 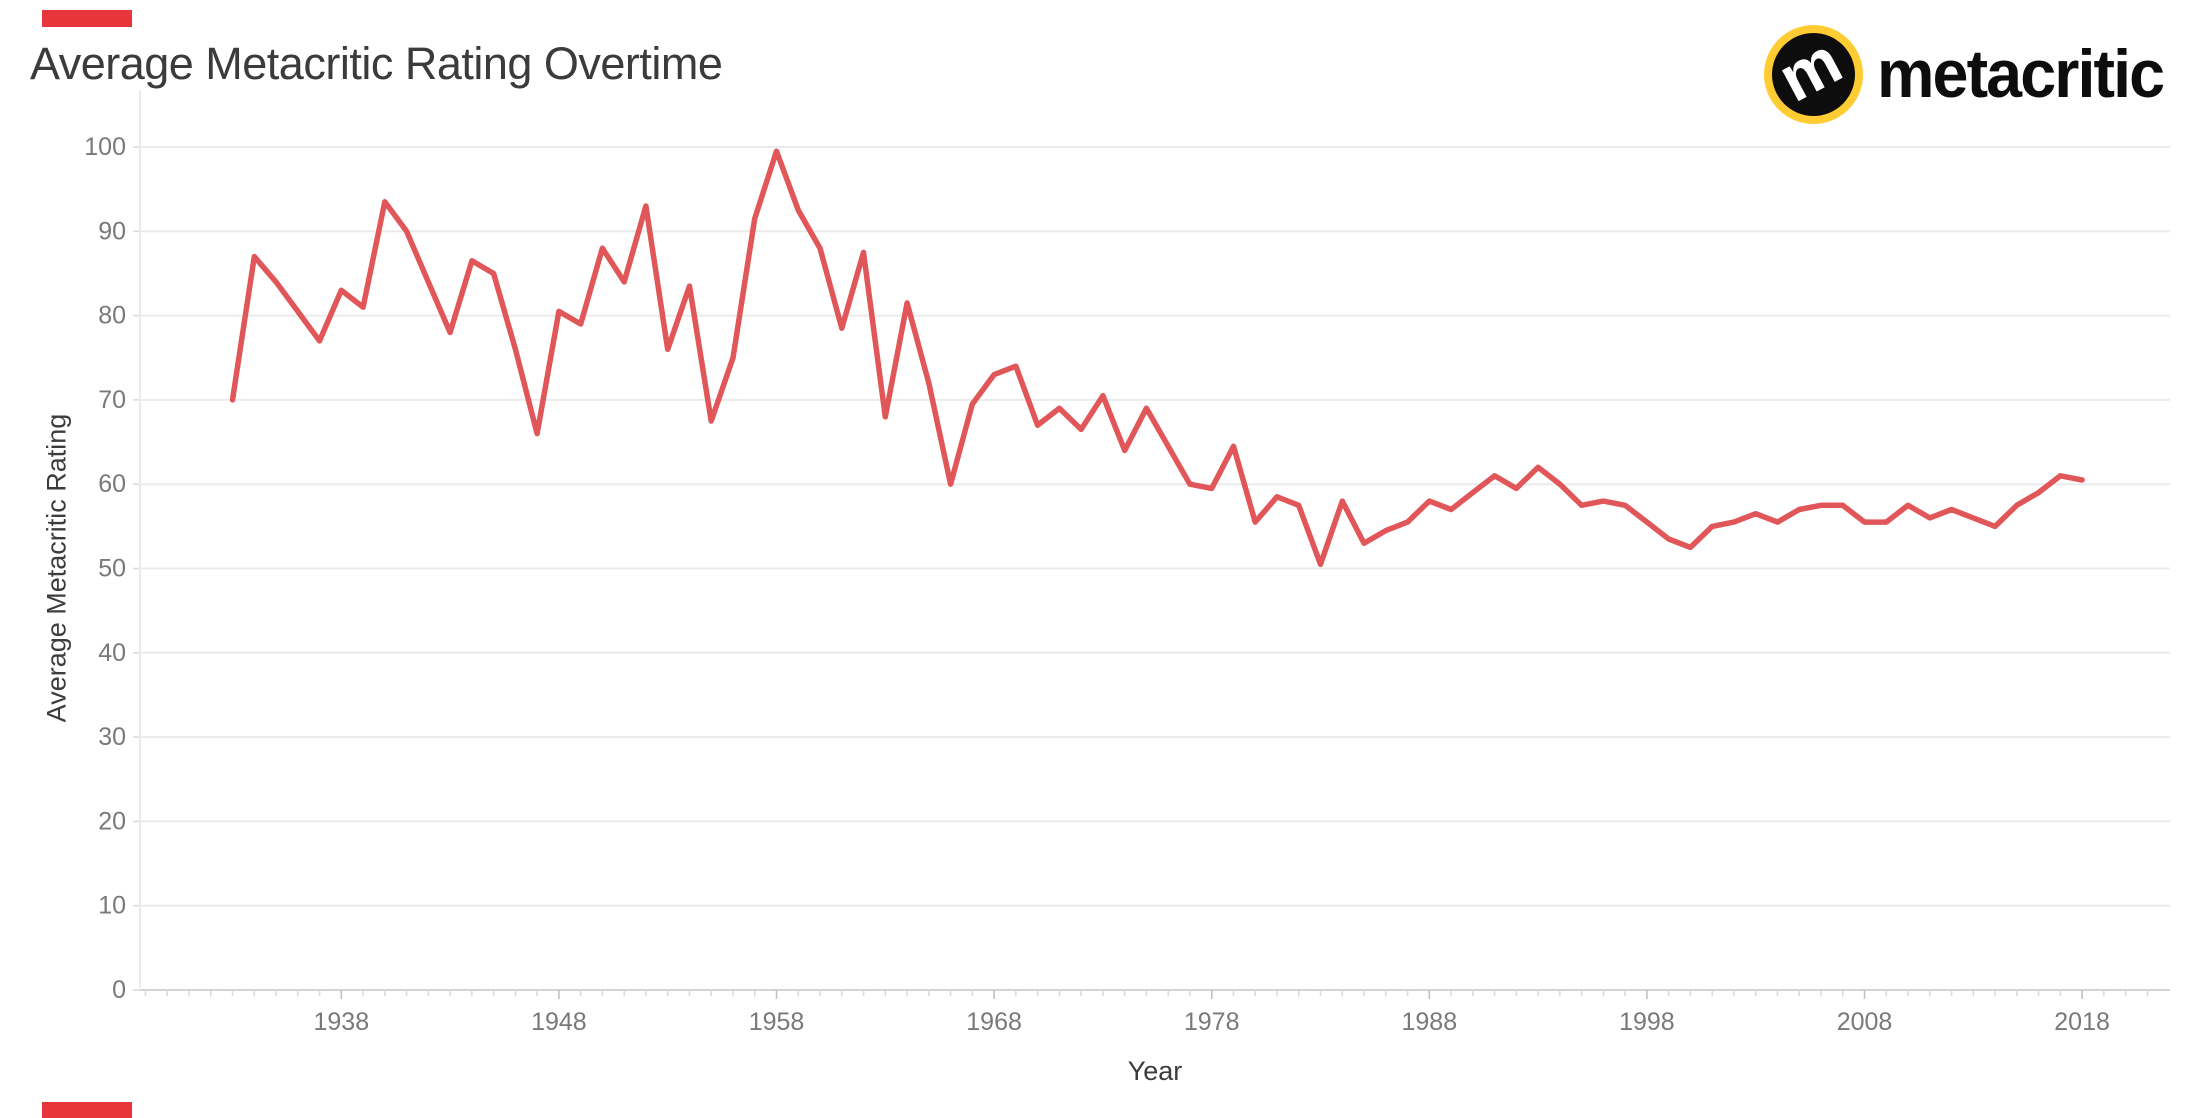 What do you see at coordinates (119, 990) in the screenshot?
I see `y-tick-label: 0` at bounding box center [119, 990].